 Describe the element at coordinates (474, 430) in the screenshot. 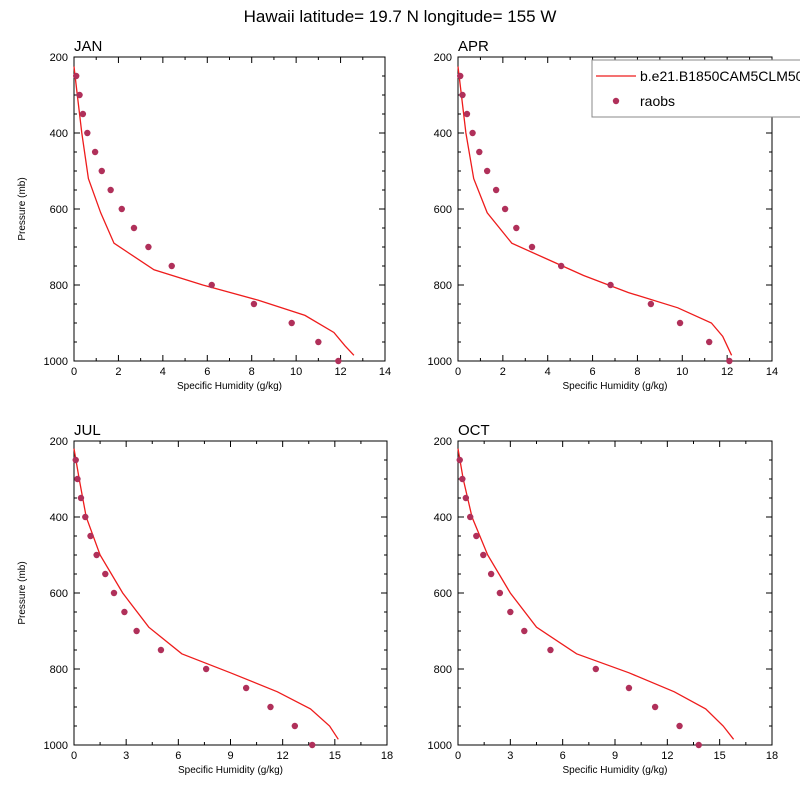

I see `panel-title: OCT` at that location.